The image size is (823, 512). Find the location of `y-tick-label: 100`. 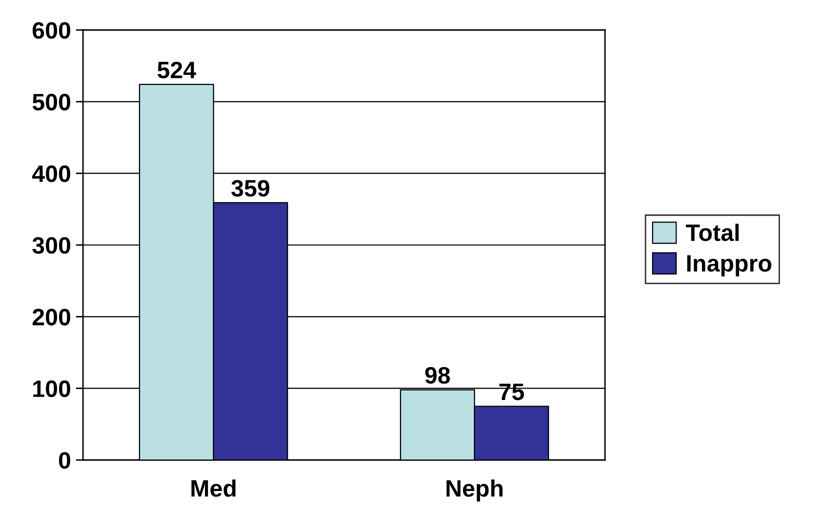

y-tick-label: 100 is located at coordinates (51, 389).